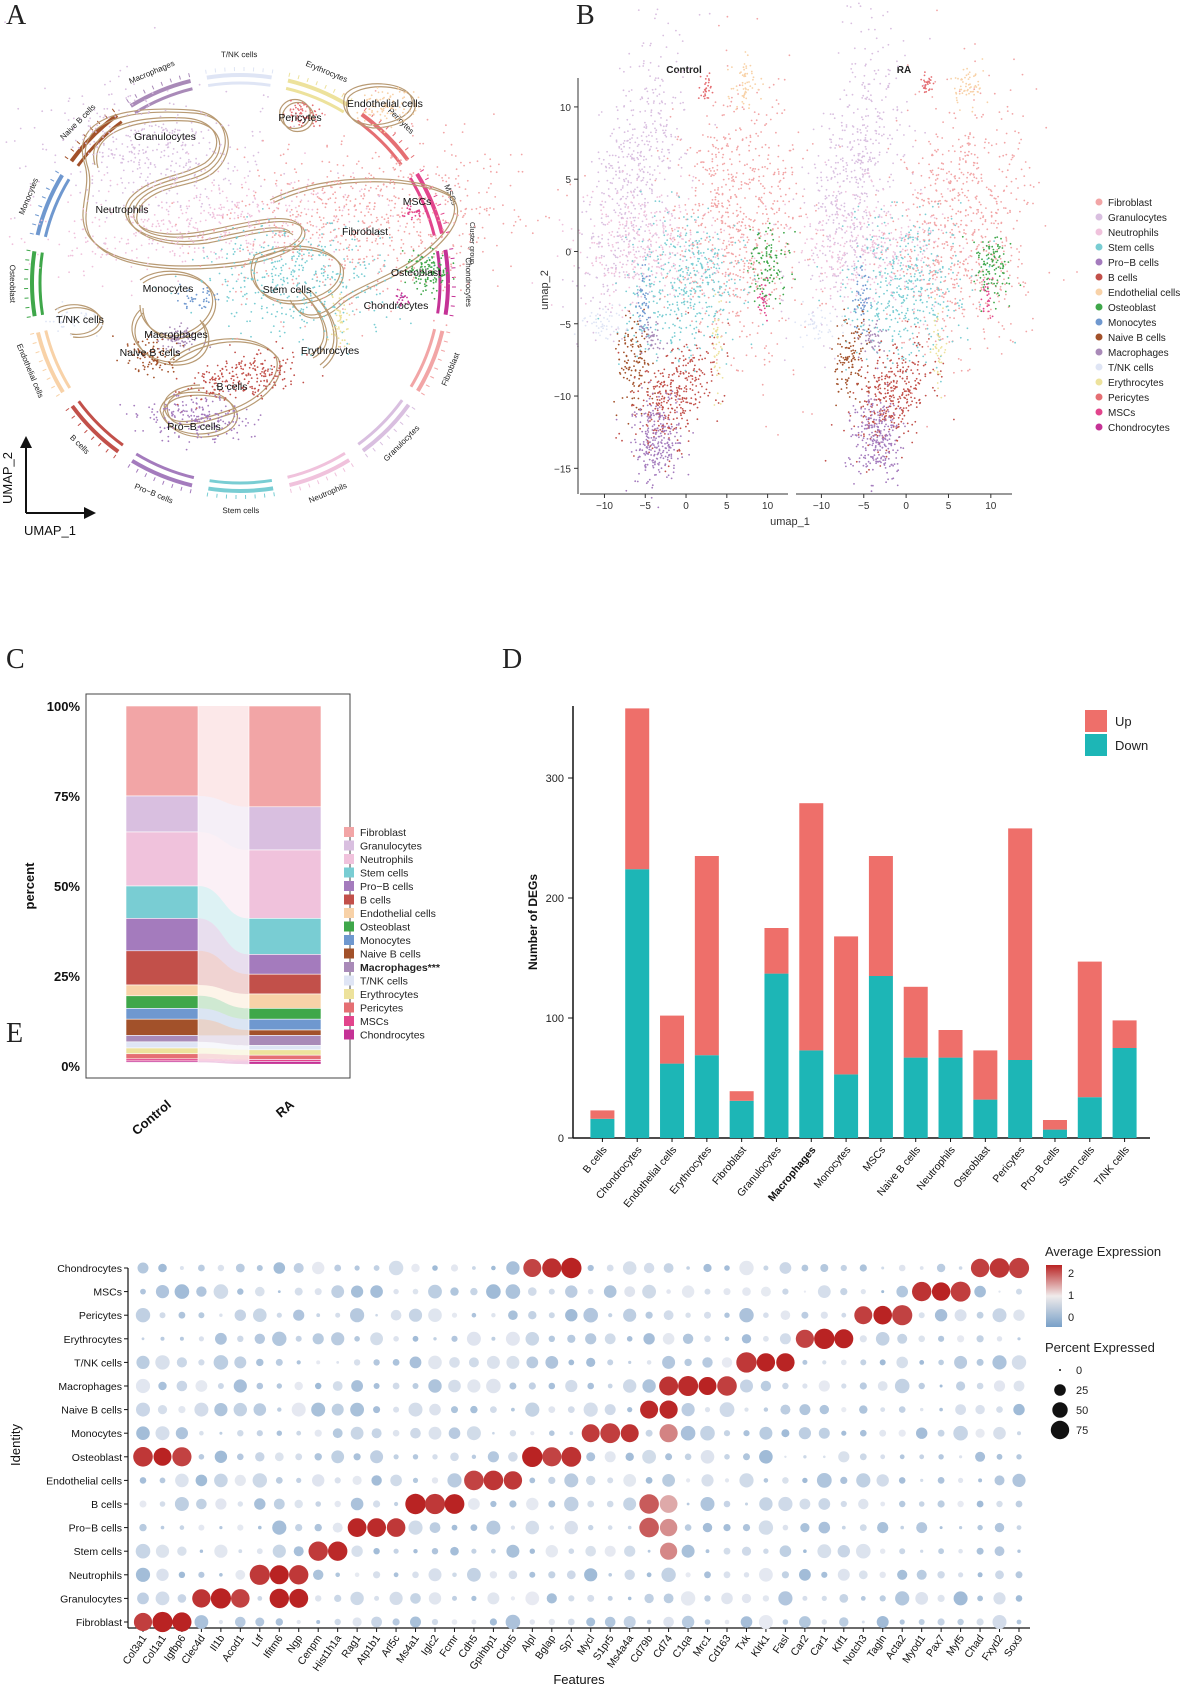 The image size is (1200, 1690). I want to click on axis-label-umap-2: UMAP_2, so click(7, 478).